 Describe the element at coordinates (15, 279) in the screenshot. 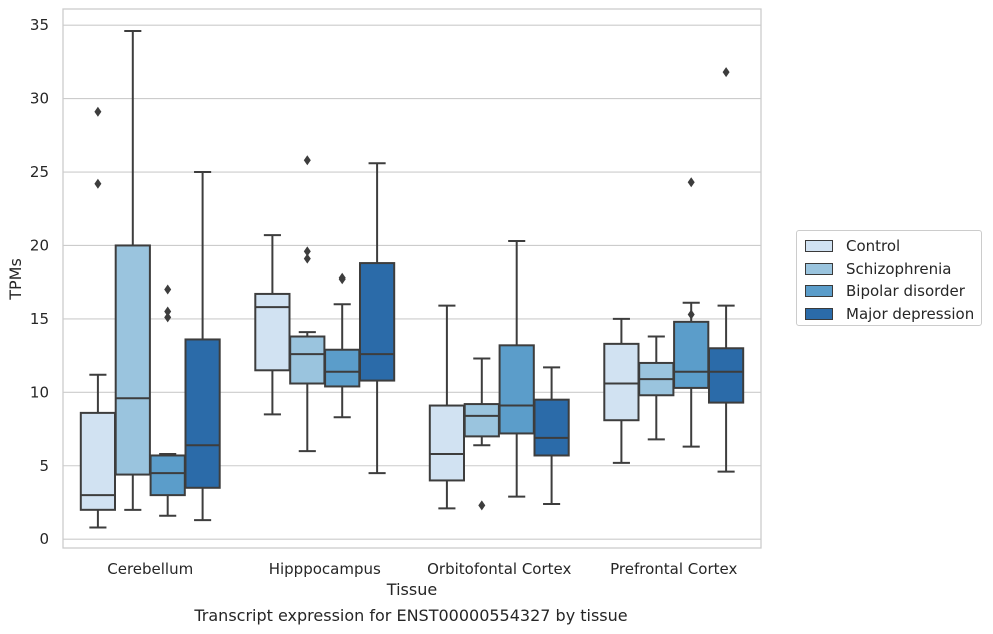

I see `y-axis-label: TPMs` at that location.